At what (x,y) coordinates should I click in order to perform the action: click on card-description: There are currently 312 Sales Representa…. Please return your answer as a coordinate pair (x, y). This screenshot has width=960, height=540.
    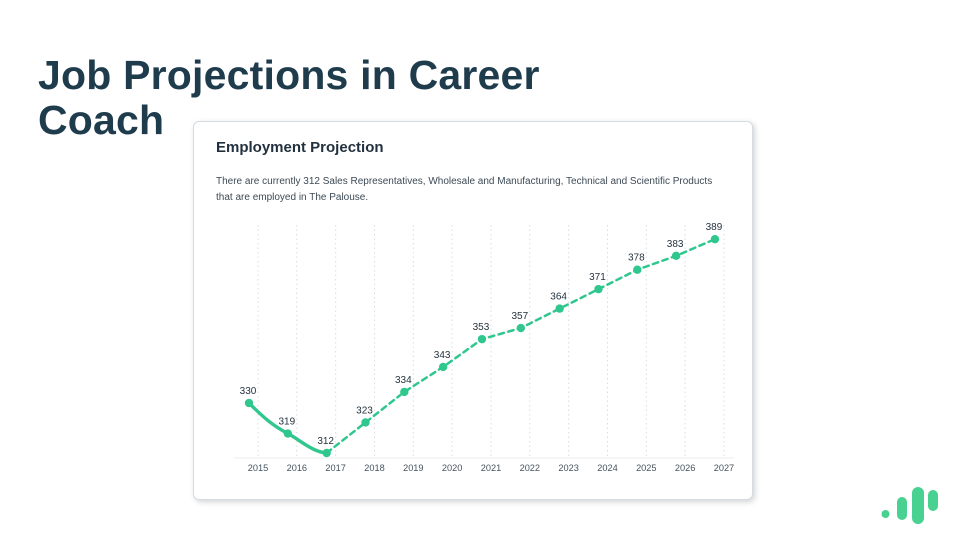
    Looking at the image, I should click on (464, 190).